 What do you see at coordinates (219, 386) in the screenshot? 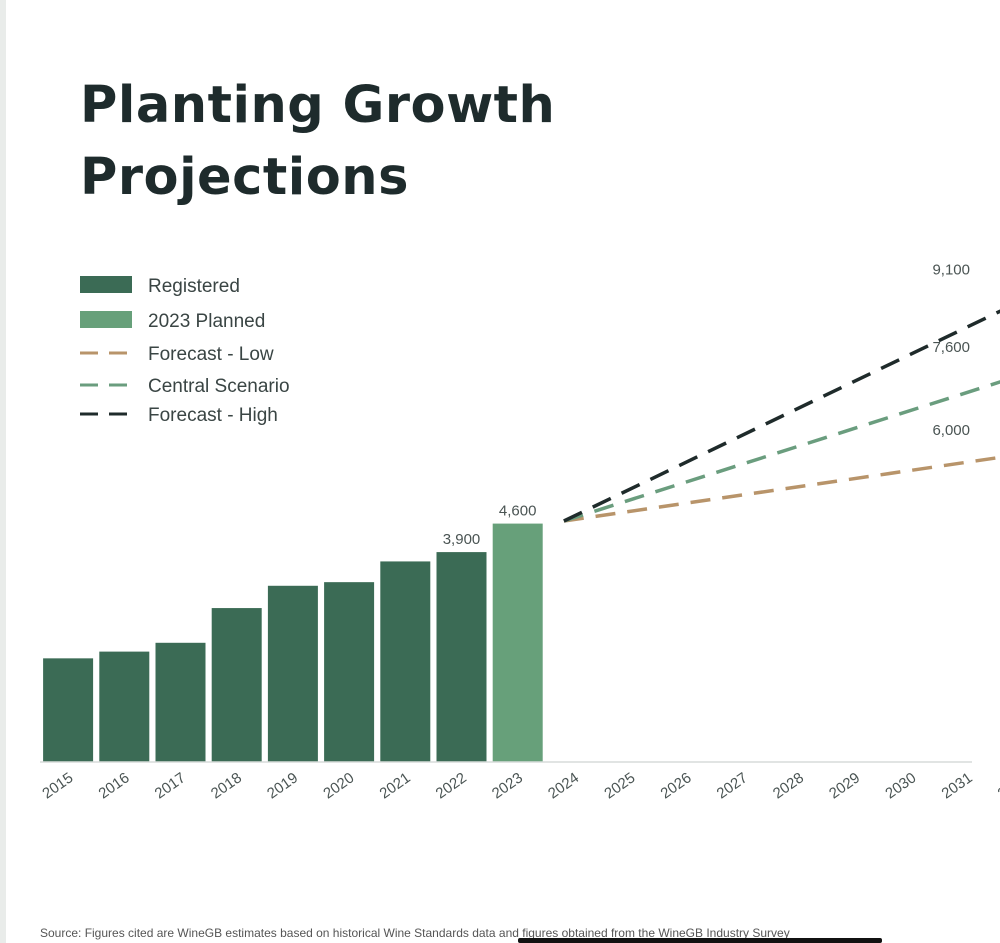
I see `legend-label-3: Central Scenario` at bounding box center [219, 386].